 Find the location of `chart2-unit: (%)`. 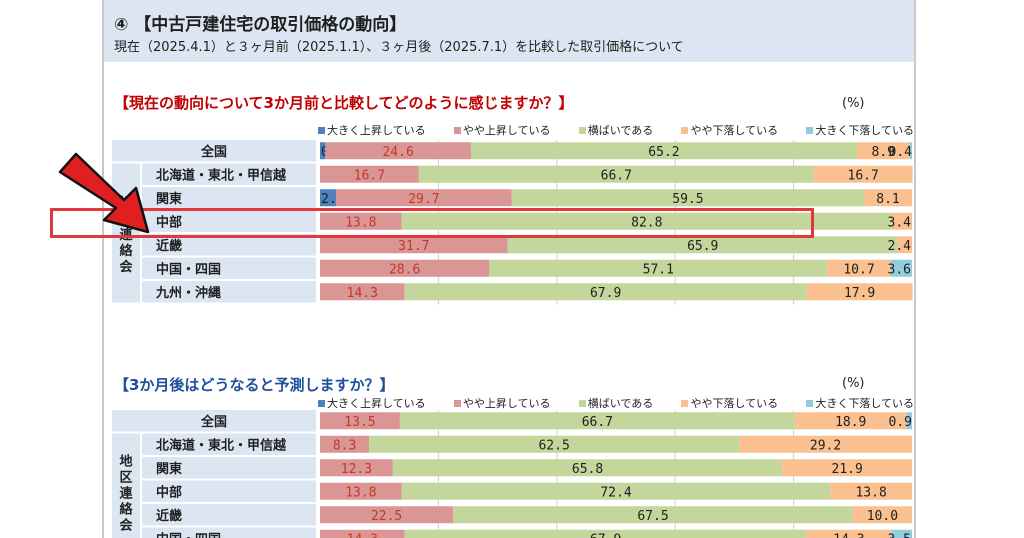

chart2-unit: (%) is located at coordinates (853, 383).